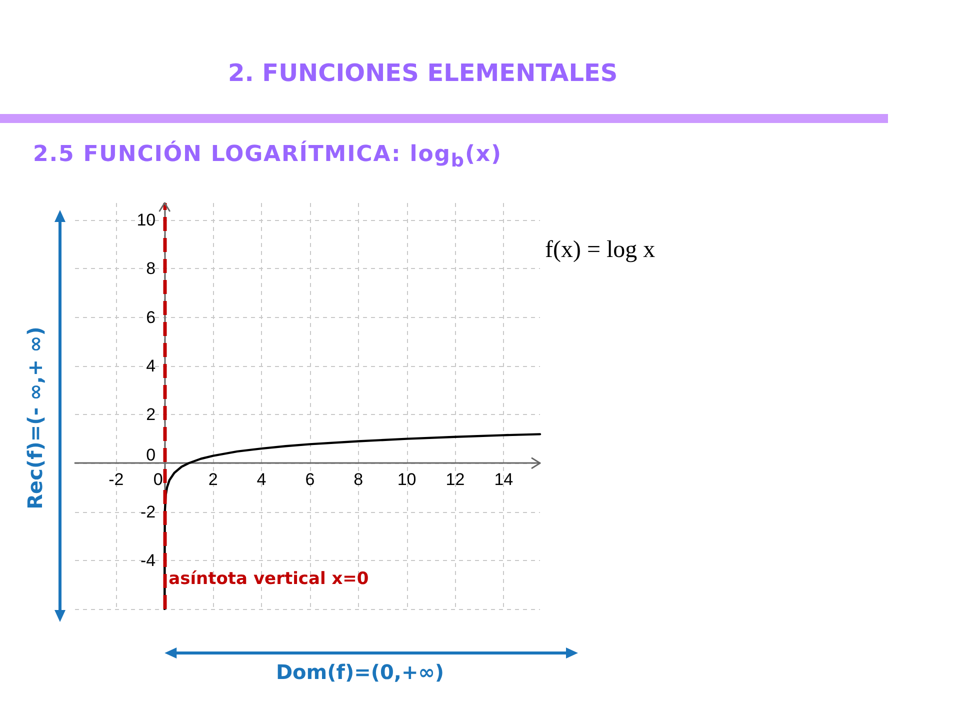  Describe the element at coordinates (148, 560) in the screenshot. I see `y-tick-label: -4` at that location.